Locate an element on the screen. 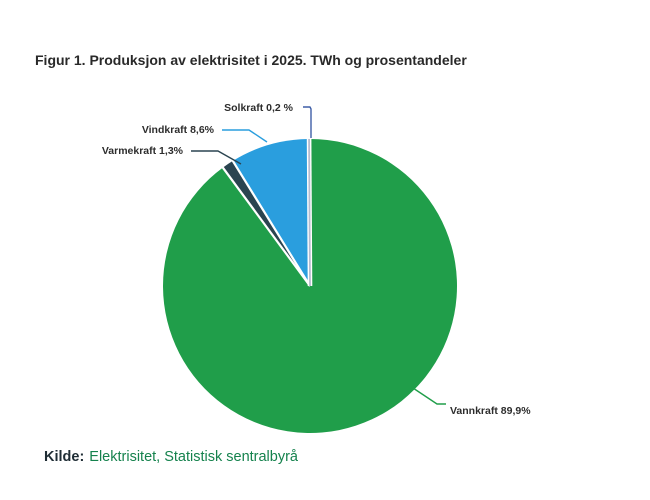 The image size is (650, 500). slice-label-vannkraft: Vannkraft 89,9% is located at coordinates (490, 411).